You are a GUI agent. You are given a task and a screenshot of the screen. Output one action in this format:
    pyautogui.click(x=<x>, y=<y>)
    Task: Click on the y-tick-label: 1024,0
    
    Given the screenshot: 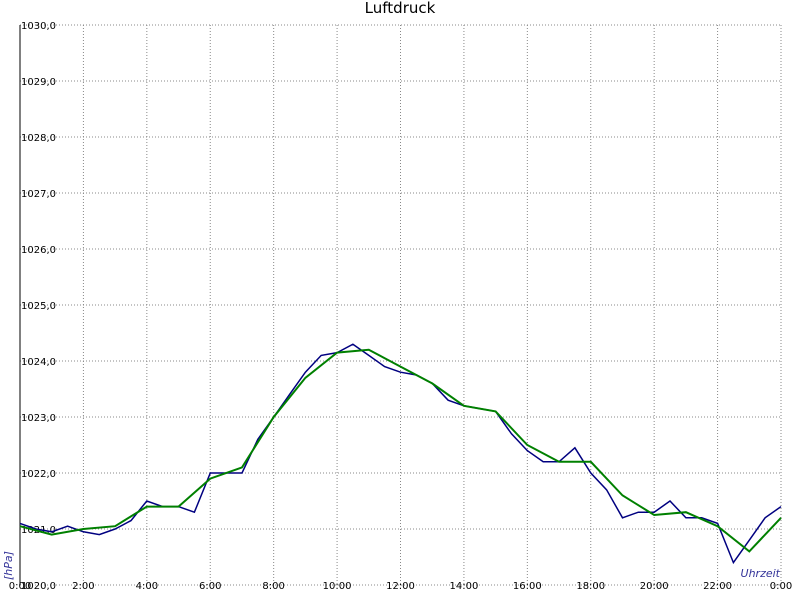 What is the action you would take?
    pyautogui.click(x=38, y=362)
    